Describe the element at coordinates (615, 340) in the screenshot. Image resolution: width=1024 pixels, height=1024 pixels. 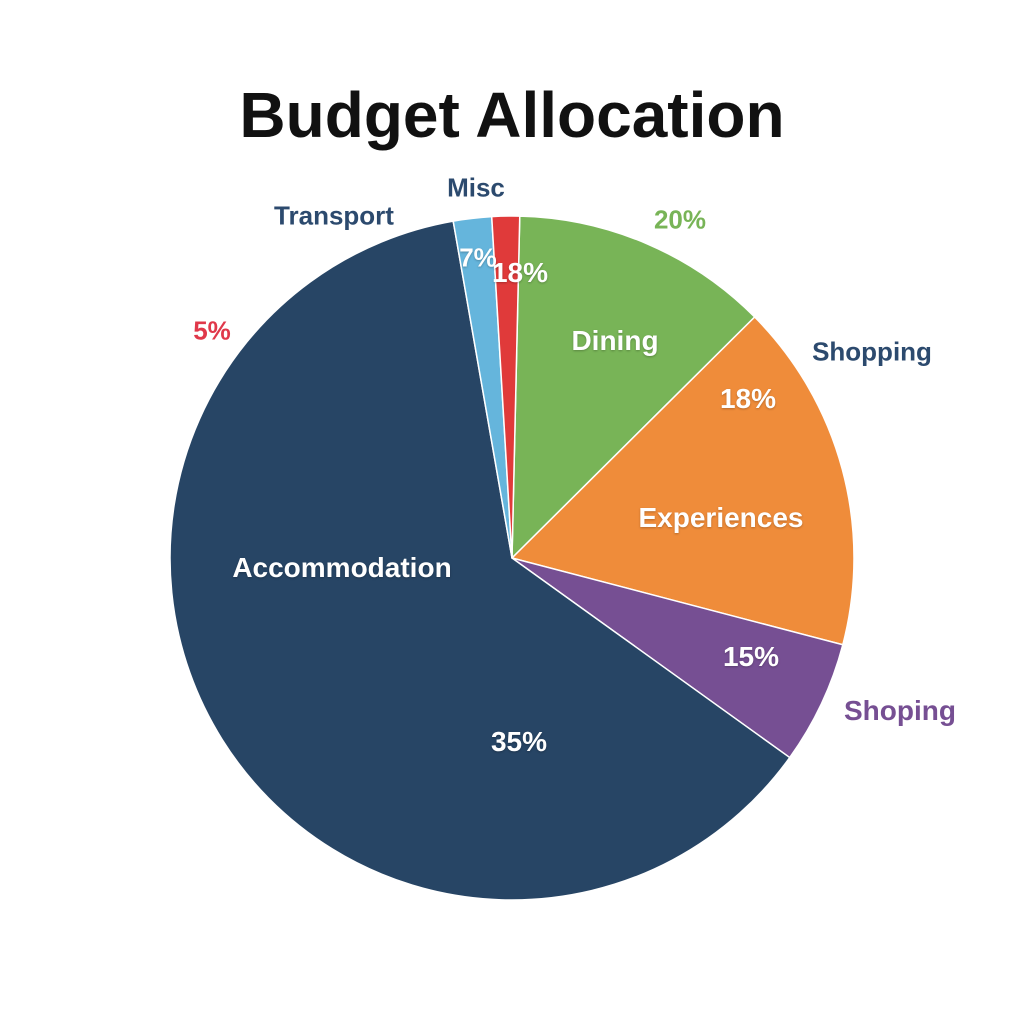
I see `slice-label: Dining` at that location.